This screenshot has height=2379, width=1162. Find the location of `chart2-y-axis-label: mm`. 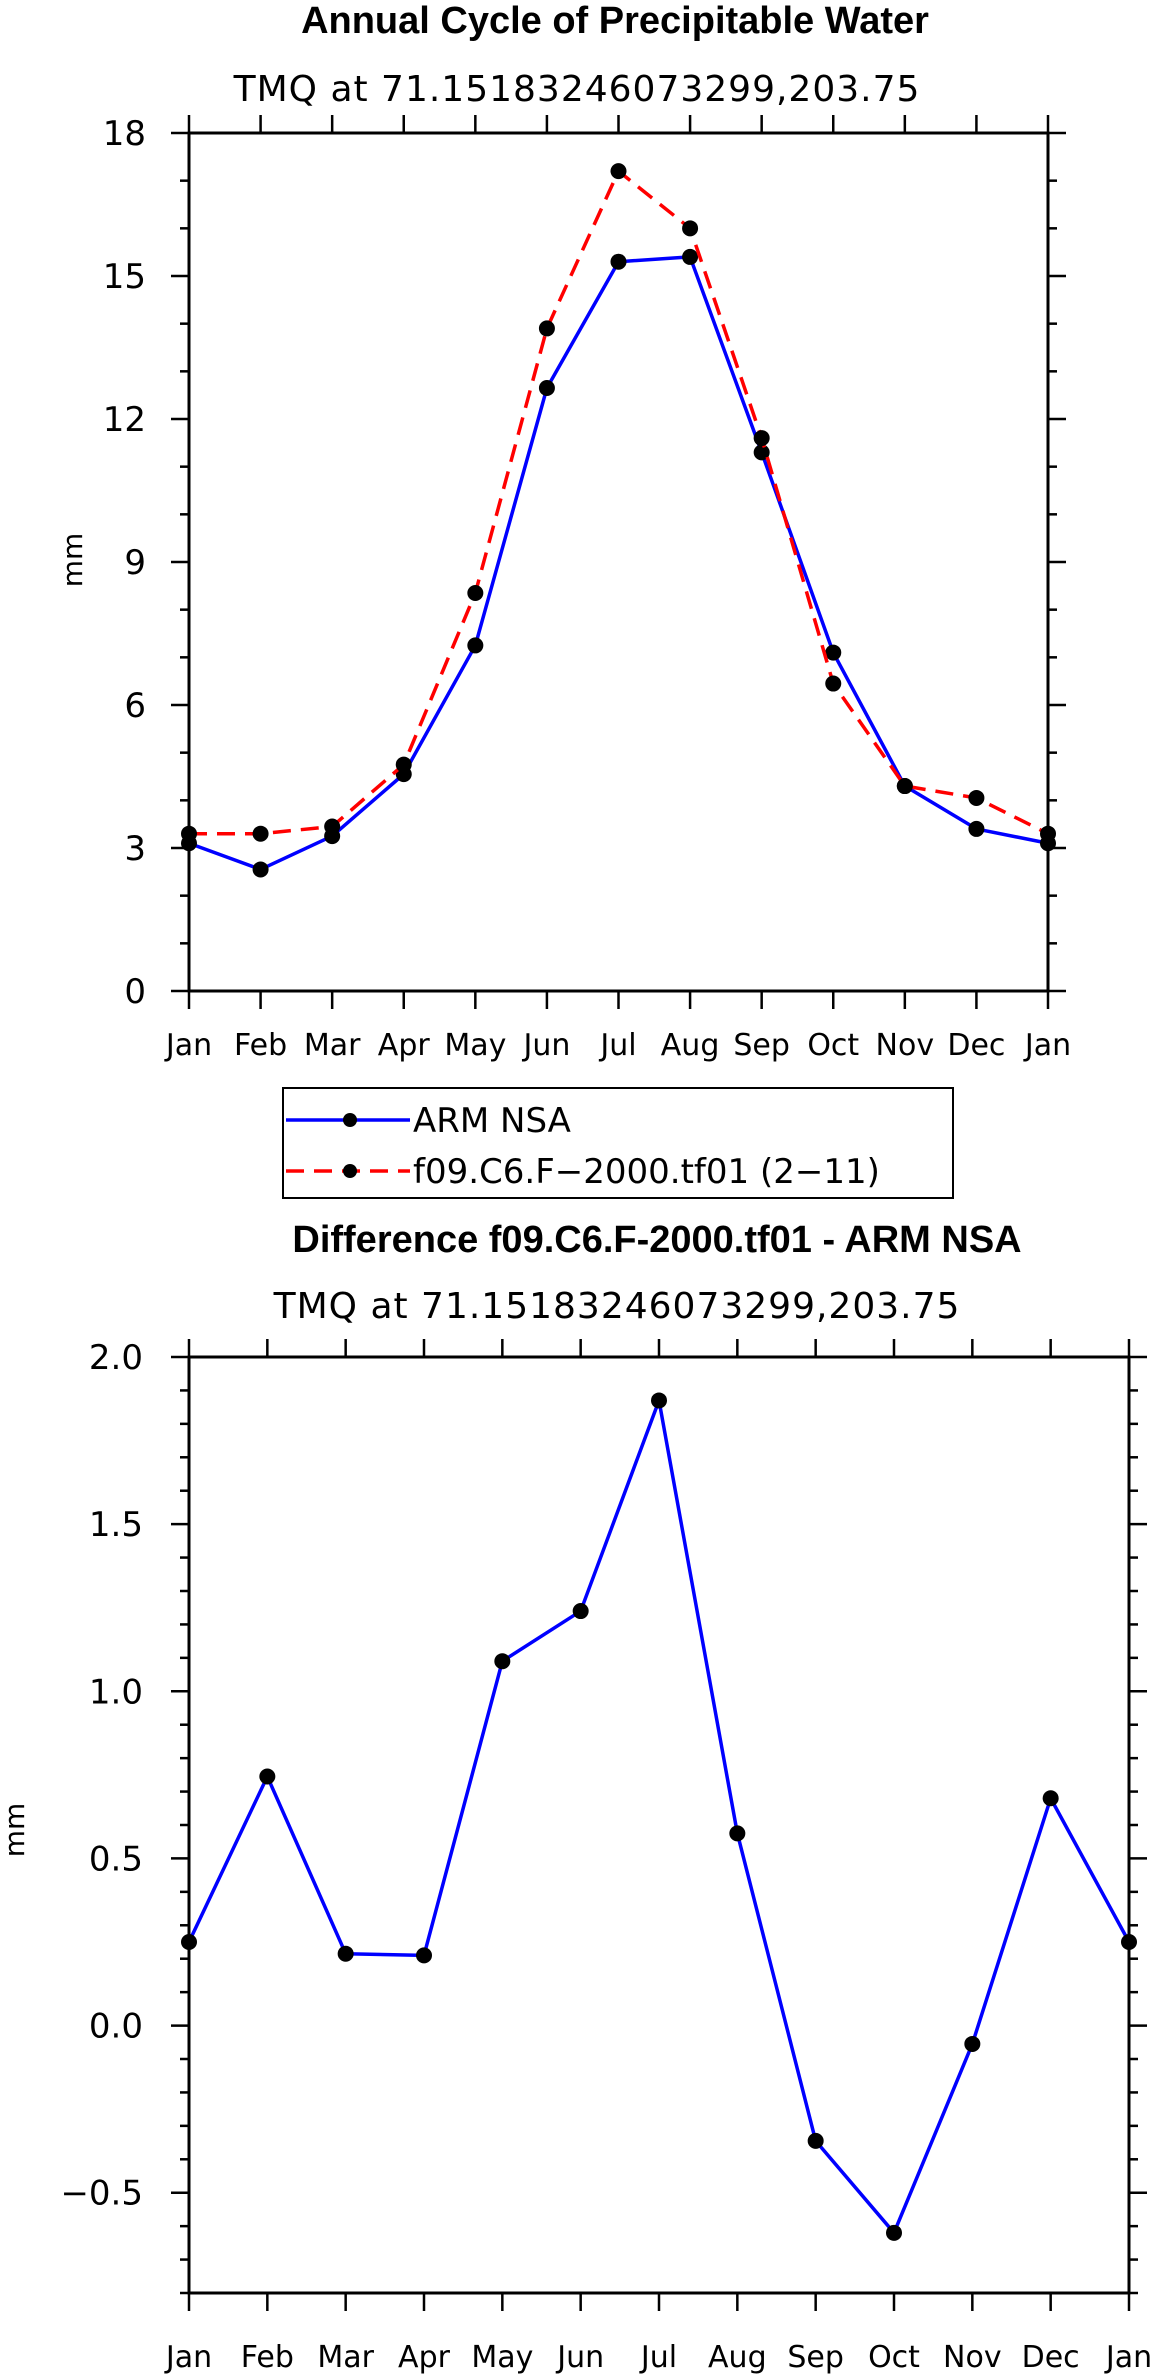

chart2-y-axis-label: mm is located at coordinates (15, 1830).